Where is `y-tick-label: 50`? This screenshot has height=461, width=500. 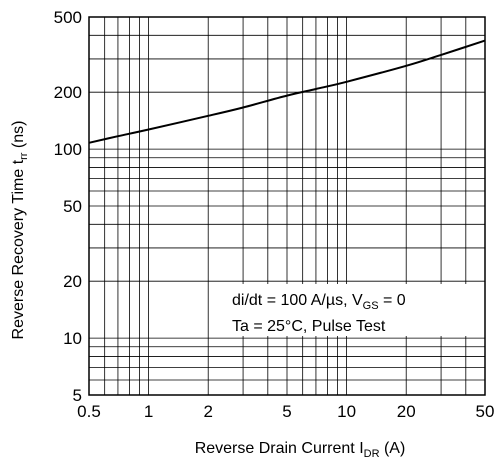 y-tick-label: 50 is located at coordinates (72, 206).